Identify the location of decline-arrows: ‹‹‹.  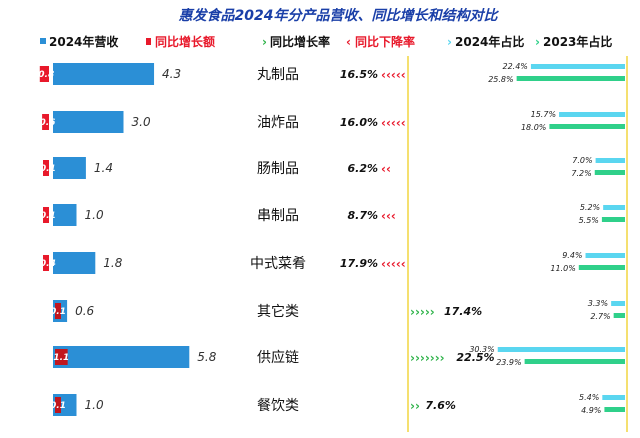
(388, 216).